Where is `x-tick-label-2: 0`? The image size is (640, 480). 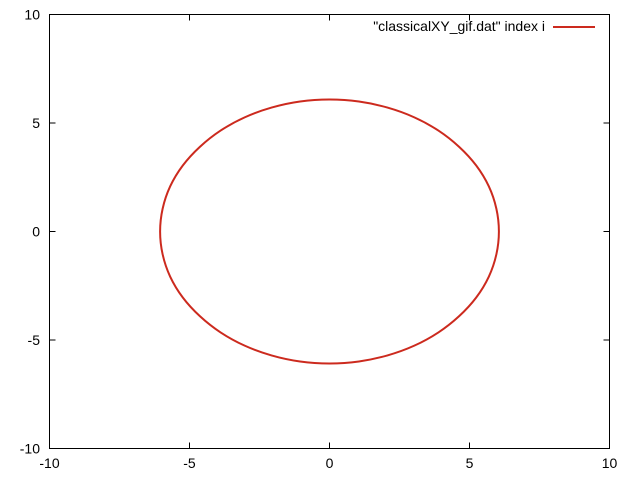 x-tick-label-2: 0 is located at coordinates (330, 463).